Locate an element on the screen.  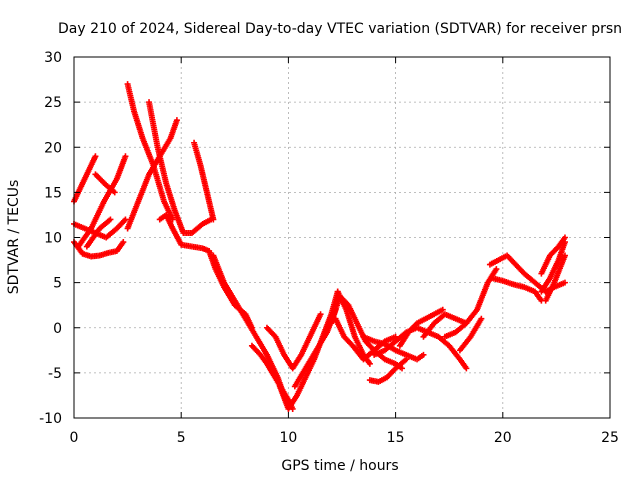
y-tick-label: -10 is located at coordinates (50, 419).